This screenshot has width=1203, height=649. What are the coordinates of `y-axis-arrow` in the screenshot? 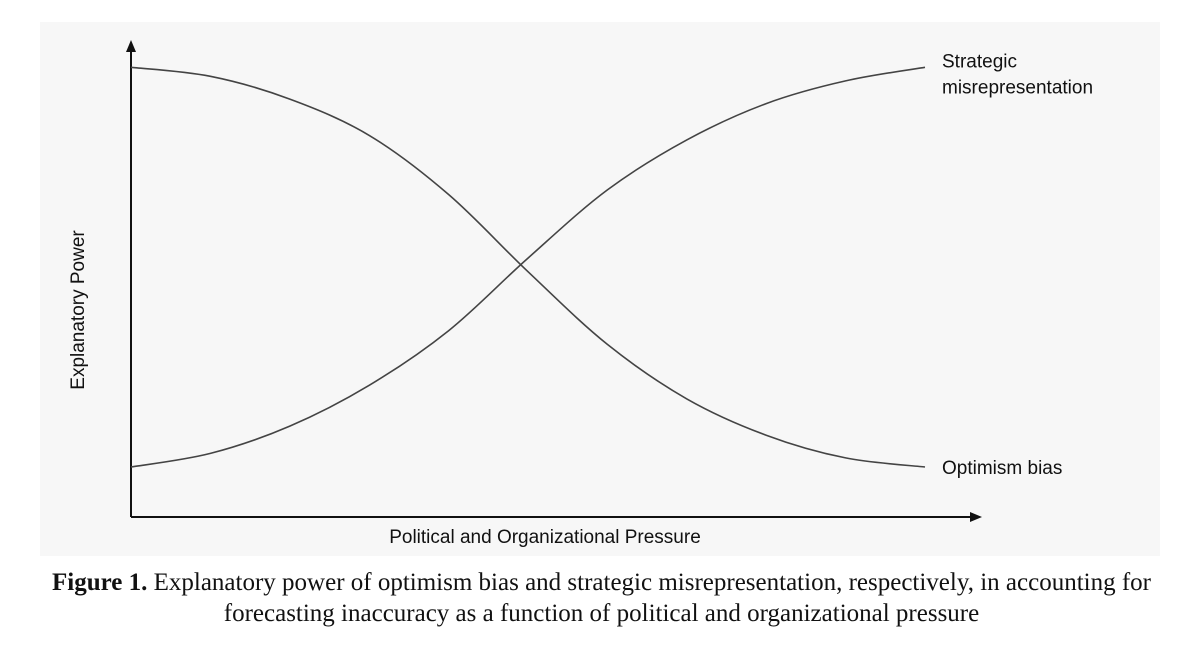 It's located at (131, 46).